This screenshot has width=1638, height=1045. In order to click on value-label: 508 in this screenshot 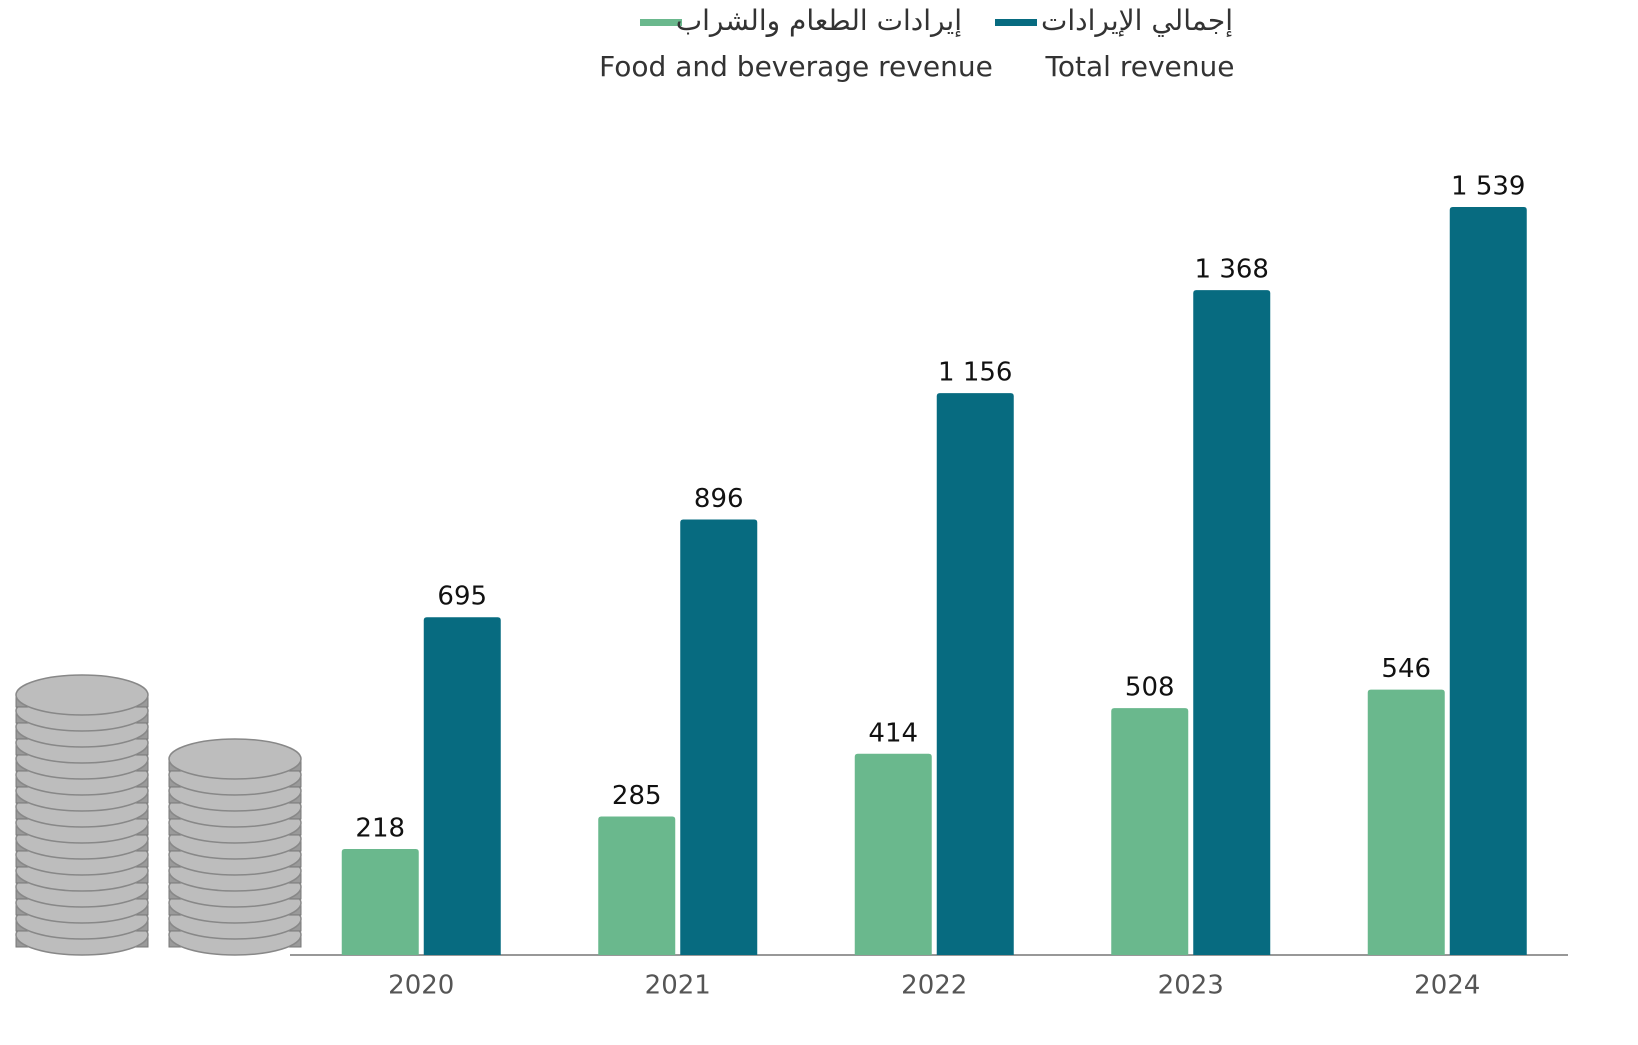, I will do `click(1150, 688)`.